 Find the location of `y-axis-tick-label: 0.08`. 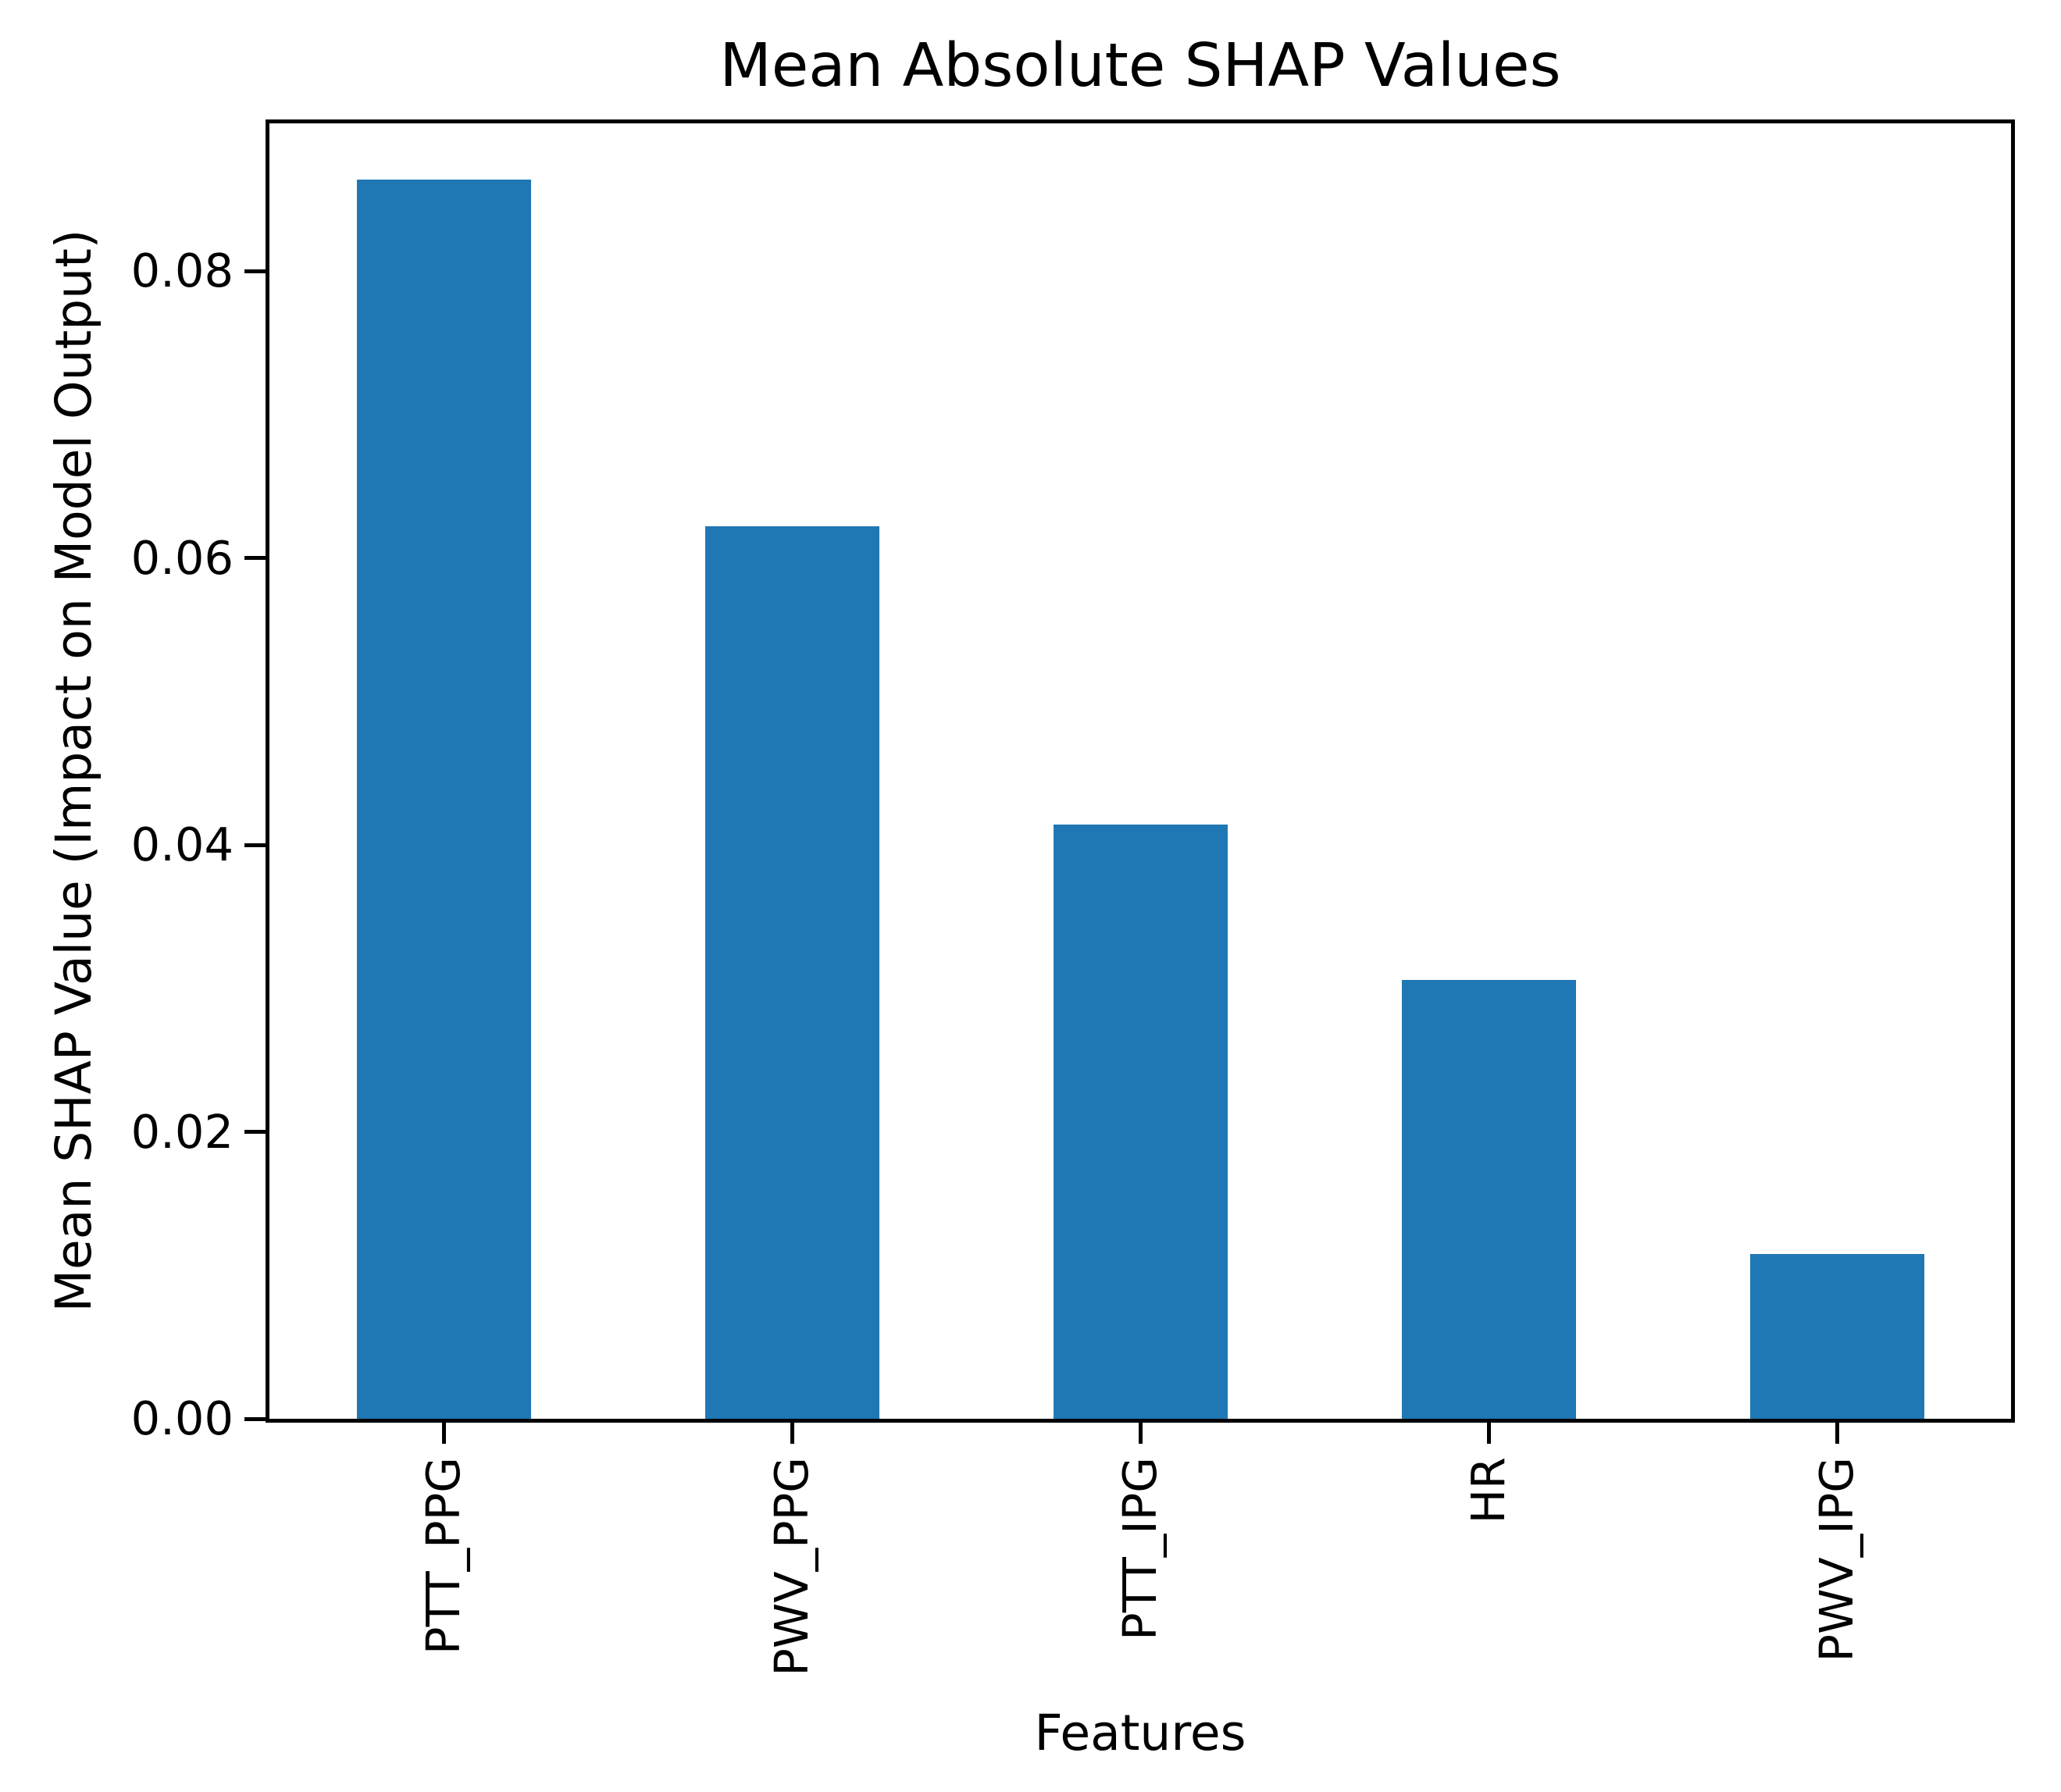

y-axis-tick-label: 0.08 is located at coordinates (182, 271).